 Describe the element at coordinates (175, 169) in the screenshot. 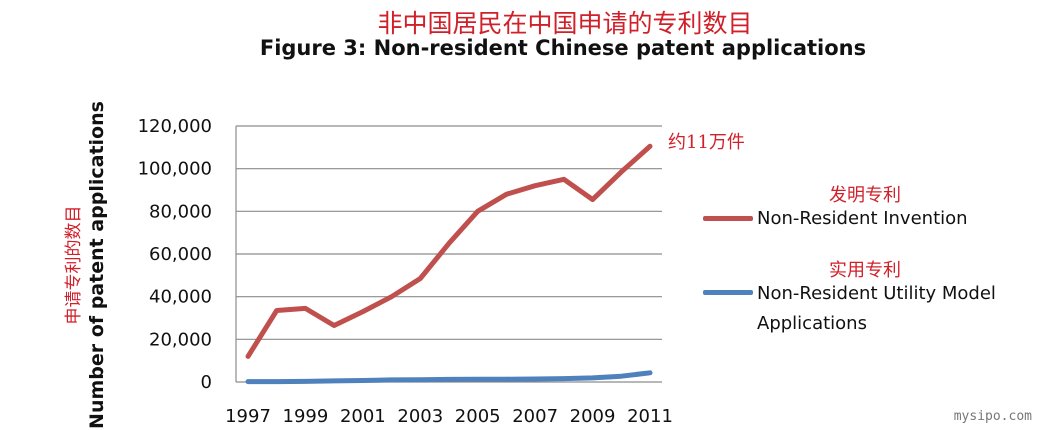

I see `y-tick-label: 100,000` at that location.